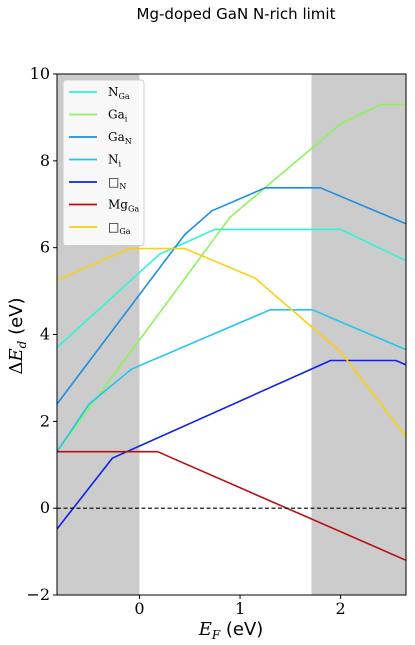 This screenshot has width=415, height=645. Describe the element at coordinates (40, 73) in the screenshot. I see `y-tick-label: 10` at that location.